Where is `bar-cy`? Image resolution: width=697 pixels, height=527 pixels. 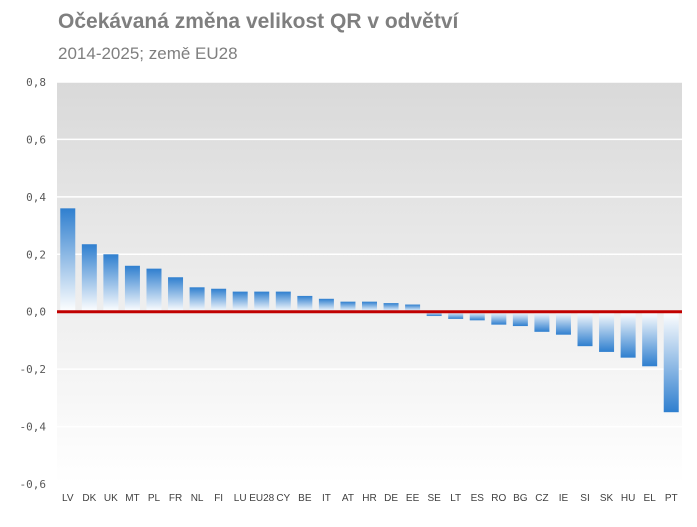 bar-cy is located at coordinates (283, 301).